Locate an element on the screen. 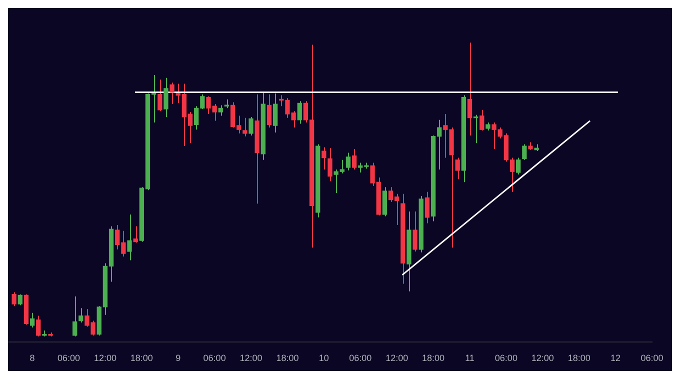 This screenshot has width=680, height=379. x-tick-label: 8 is located at coordinates (32, 358).